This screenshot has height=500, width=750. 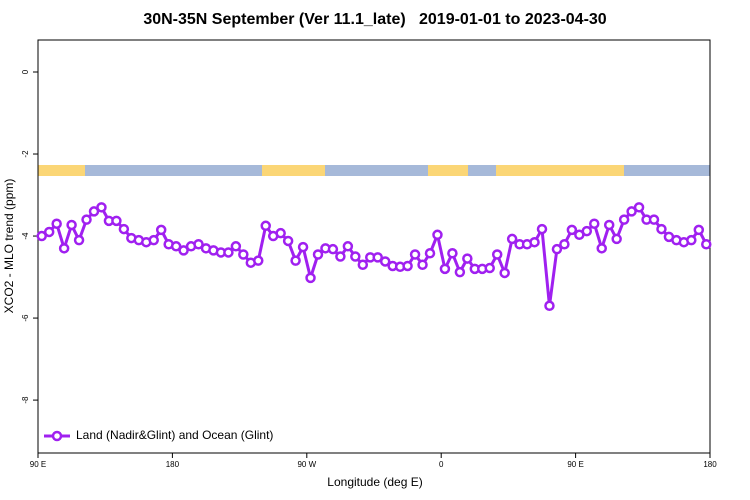 What do you see at coordinates (25, 318) in the screenshot?
I see `y-tick-label: -6` at bounding box center [25, 318].